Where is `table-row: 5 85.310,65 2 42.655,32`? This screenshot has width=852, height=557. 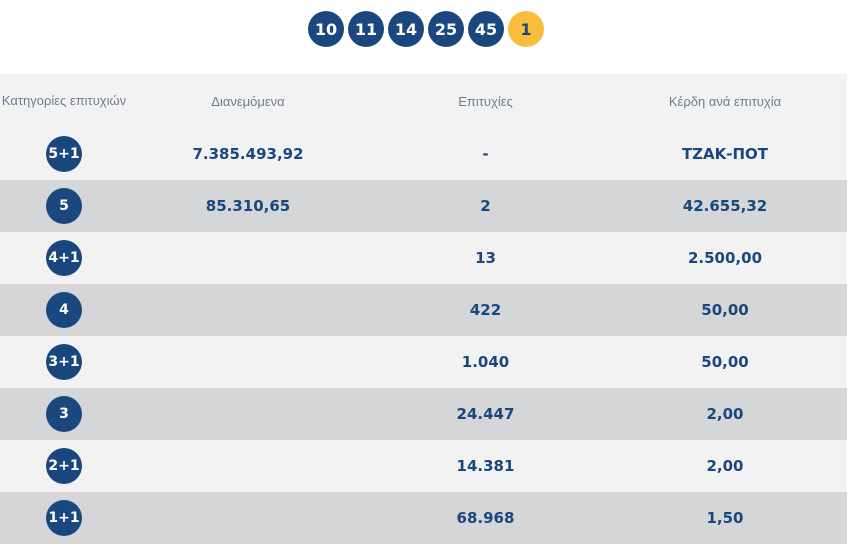
table-row: 5 85.310,65 2 42.655,32 is located at coordinates (423, 206).